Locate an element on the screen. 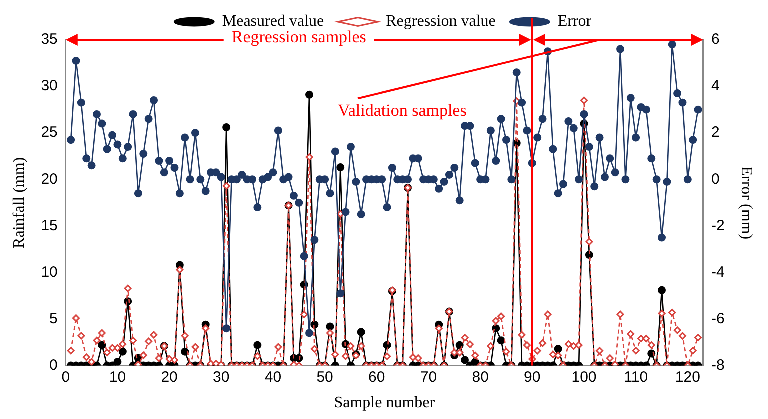 The width and height of the screenshot is (768, 419). legend-label: Error is located at coordinates (575, 21).